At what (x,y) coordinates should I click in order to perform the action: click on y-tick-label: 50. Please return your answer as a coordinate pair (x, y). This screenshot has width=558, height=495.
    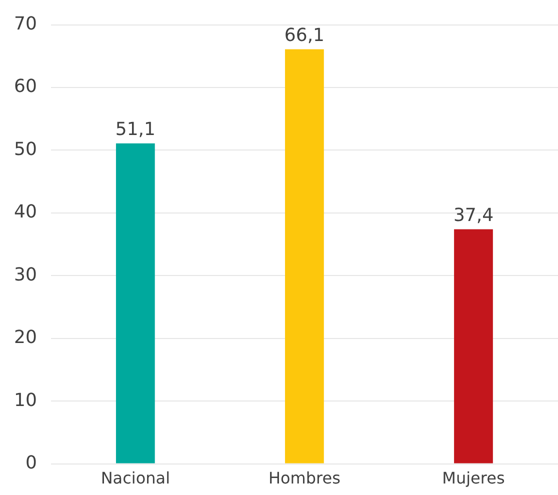
    Looking at the image, I should click on (25, 149).